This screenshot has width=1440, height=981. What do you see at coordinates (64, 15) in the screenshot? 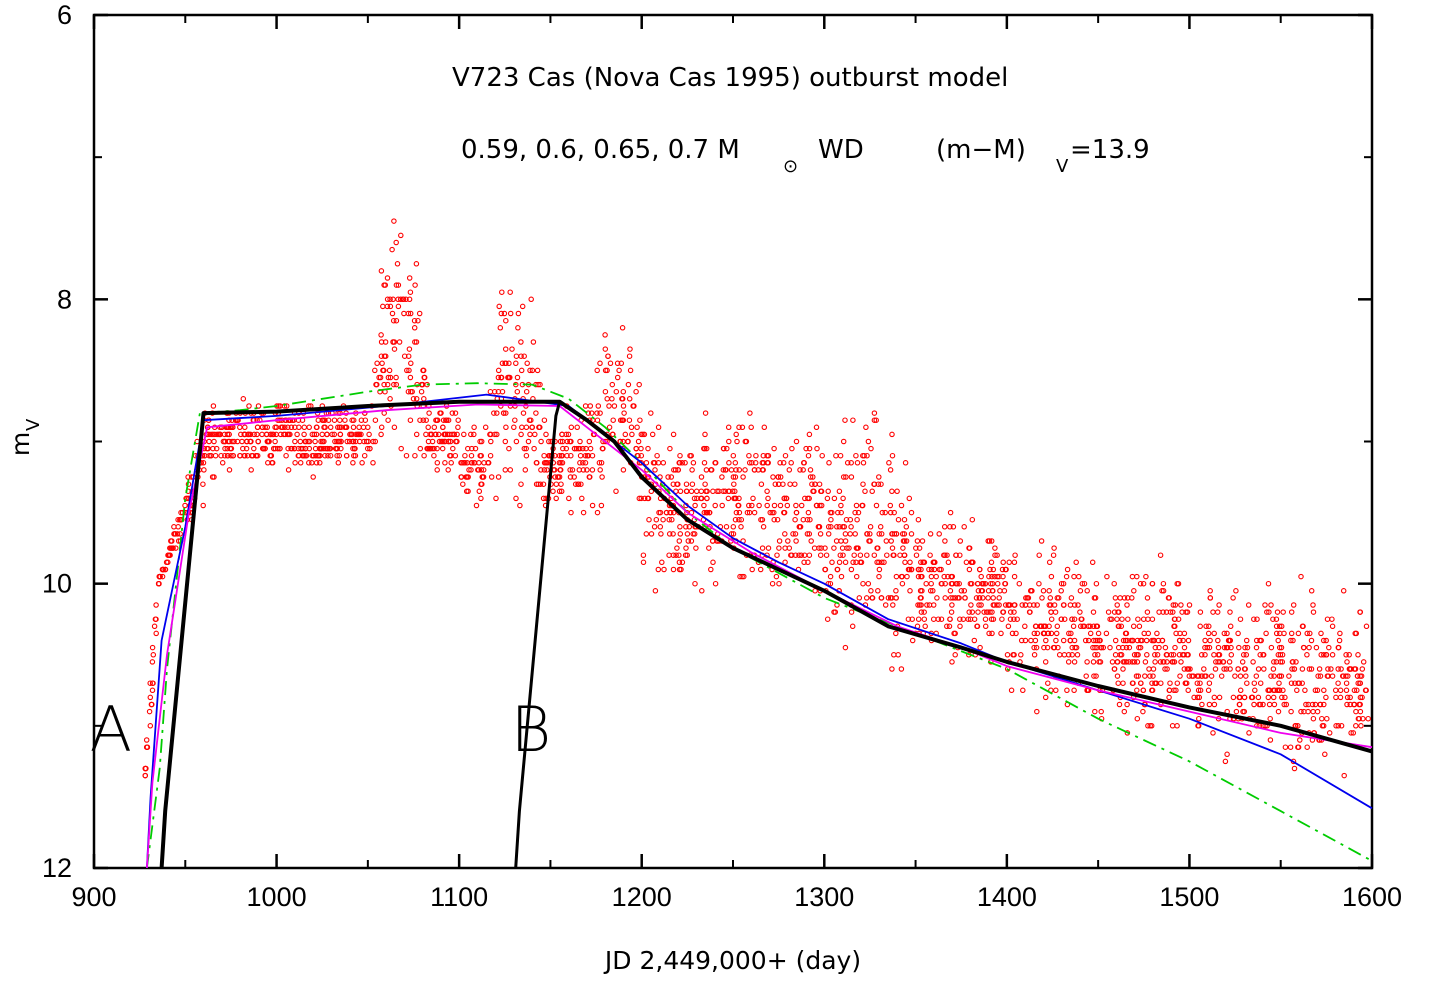
I see `y-tick-label: 6` at bounding box center [64, 15].